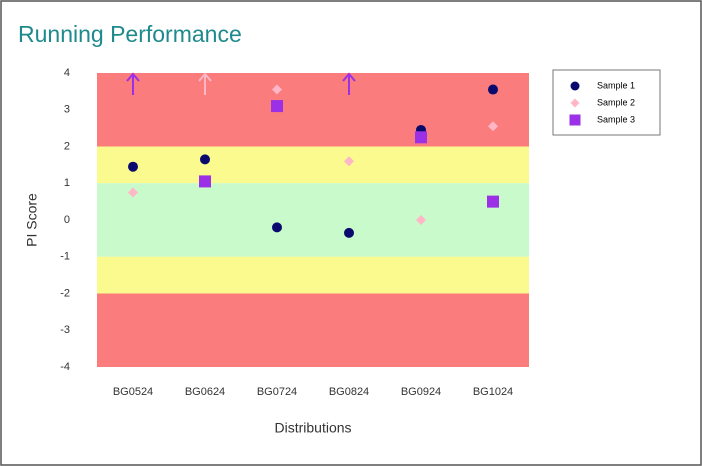 The height and width of the screenshot is (466, 702). What do you see at coordinates (349, 392) in the screenshot?
I see `x-tick-label: BG0824` at bounding box center [349, 392].